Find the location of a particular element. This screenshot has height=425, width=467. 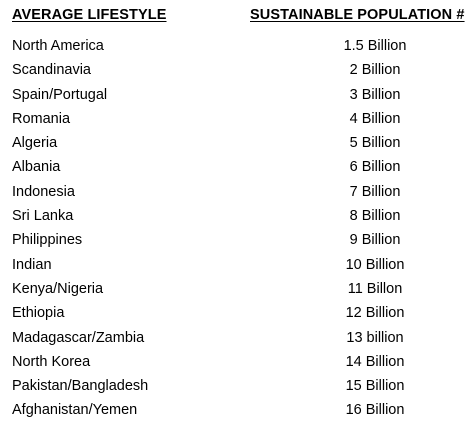

lifestyle-cell: Algeria is located at coordinates (35, 143).